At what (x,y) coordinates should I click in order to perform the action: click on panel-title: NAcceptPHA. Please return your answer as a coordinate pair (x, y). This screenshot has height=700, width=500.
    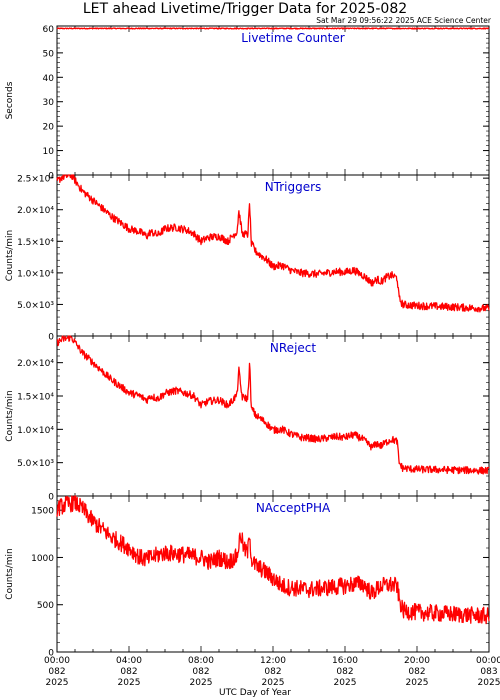
    Looking at the image, I should click on (293, 508).